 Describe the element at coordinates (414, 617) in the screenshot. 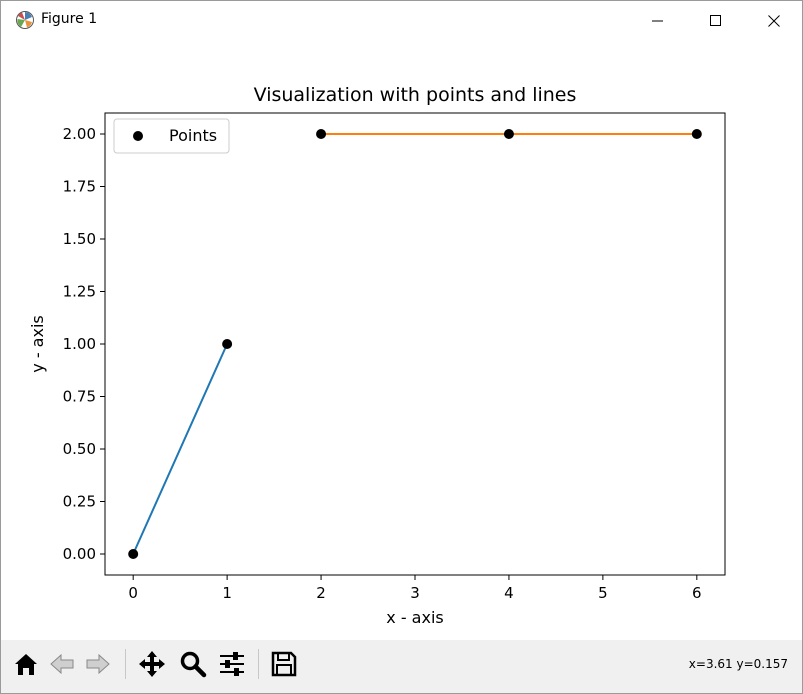

I see `x-axis-label: x - axis` at that location.